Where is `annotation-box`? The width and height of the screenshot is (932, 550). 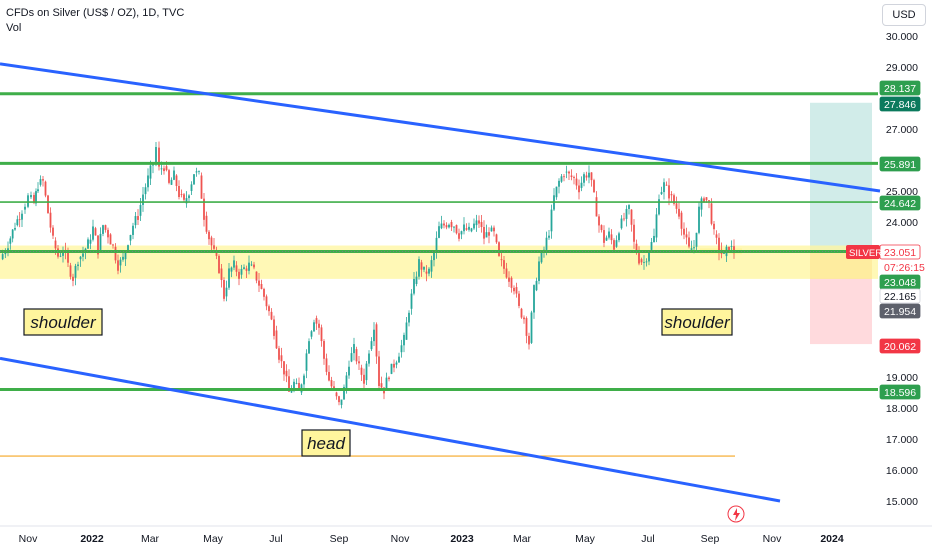
annotation-box is located at coordinates (326, 443).